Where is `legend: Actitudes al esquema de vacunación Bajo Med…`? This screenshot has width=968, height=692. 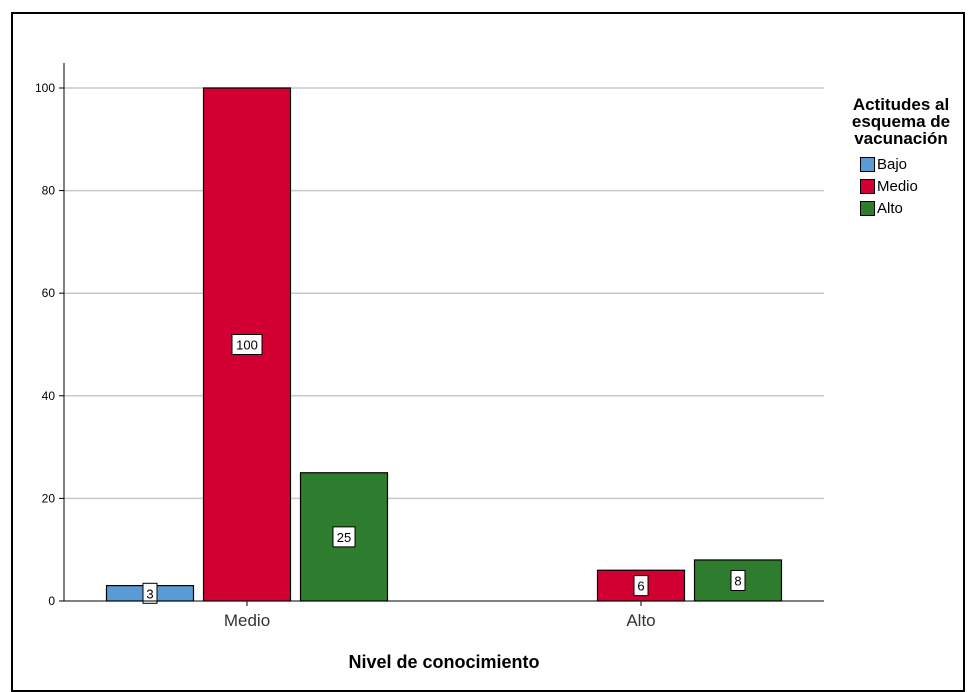
legend: Actitudes al esquema de vacunación Bajo Med… is located at coordinates (901, 157).